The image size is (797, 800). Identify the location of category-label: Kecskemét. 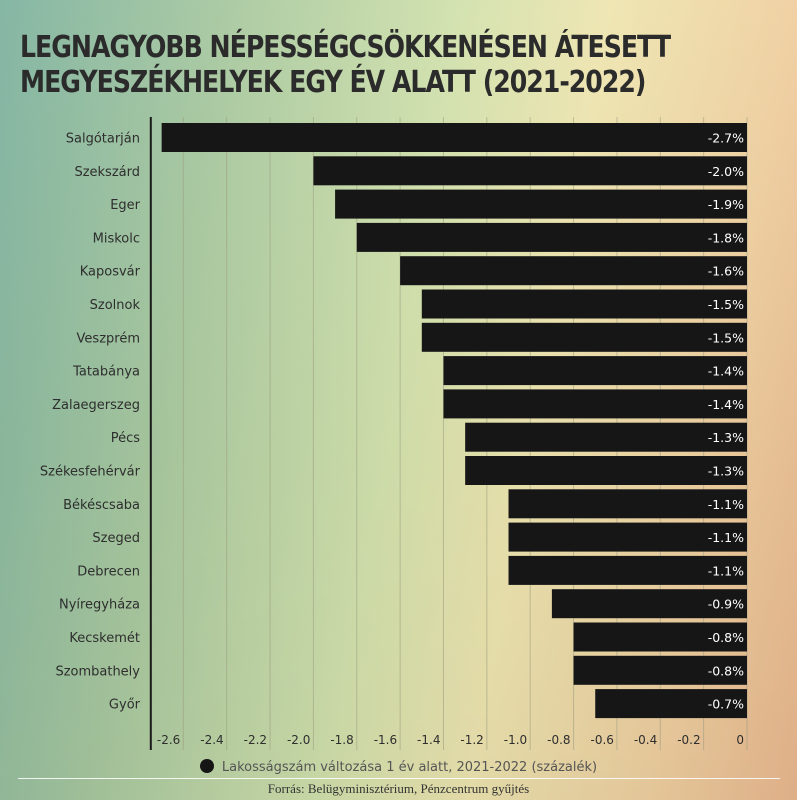
(104, 638).